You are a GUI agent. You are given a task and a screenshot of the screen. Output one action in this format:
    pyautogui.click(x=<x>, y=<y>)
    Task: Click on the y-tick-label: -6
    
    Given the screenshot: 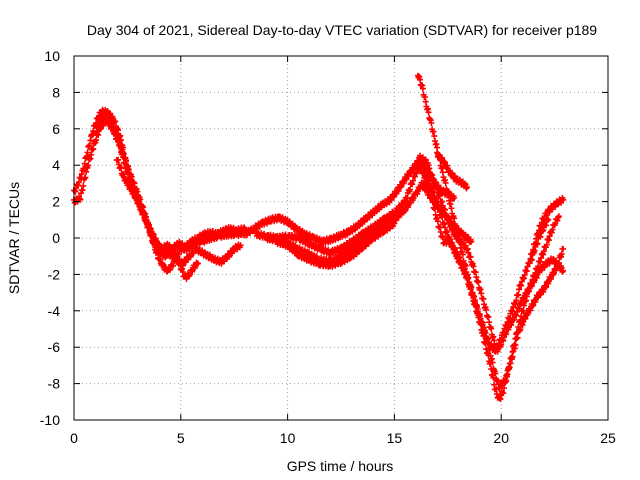 What is the action you would take?
    pyautogui.click(x=54, y=347)
    